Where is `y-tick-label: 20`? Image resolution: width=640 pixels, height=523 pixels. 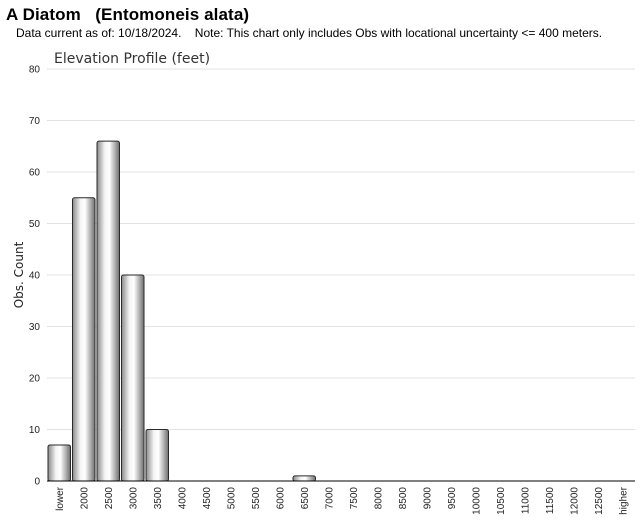 y-tick-label: 20 is located at coordinates (35, 379).